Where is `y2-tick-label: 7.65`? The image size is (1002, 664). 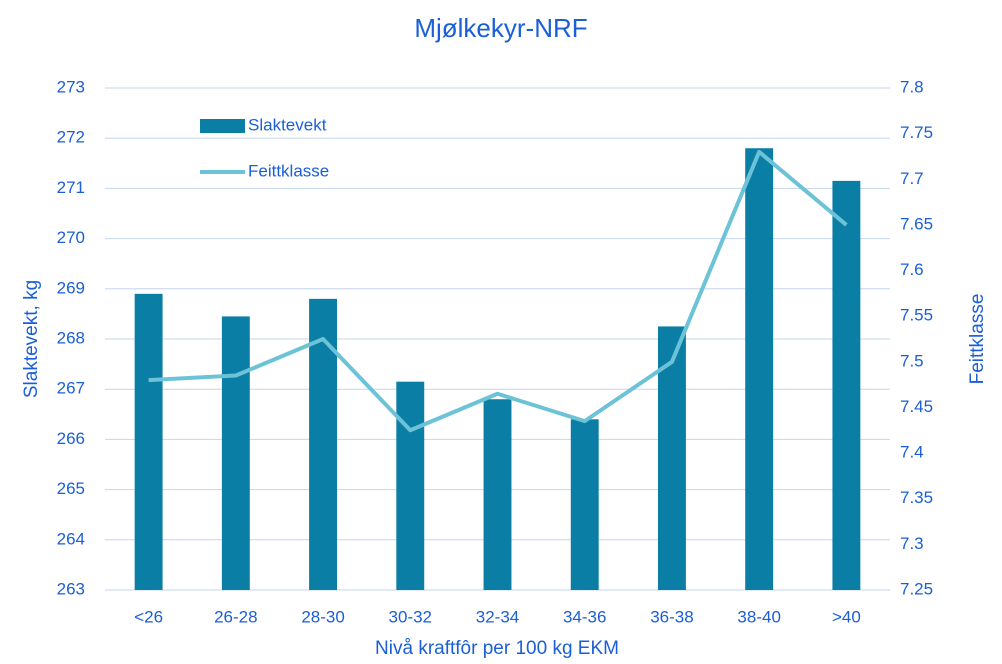
y2-tick-label: 7.65 is located at coordinates (916, 223).